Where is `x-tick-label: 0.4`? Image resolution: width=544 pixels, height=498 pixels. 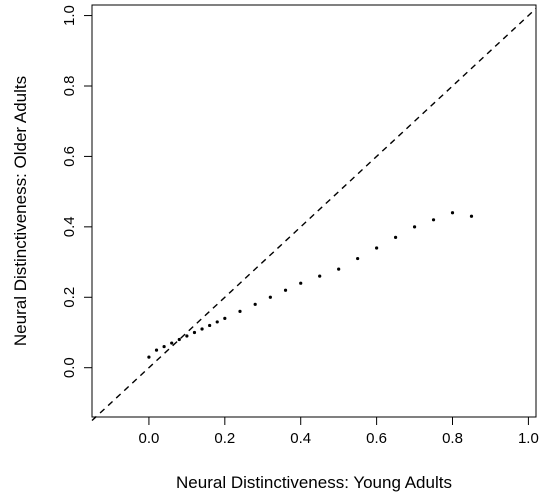
x-tick-label: 0.4 is located at coordinates (300, 438).